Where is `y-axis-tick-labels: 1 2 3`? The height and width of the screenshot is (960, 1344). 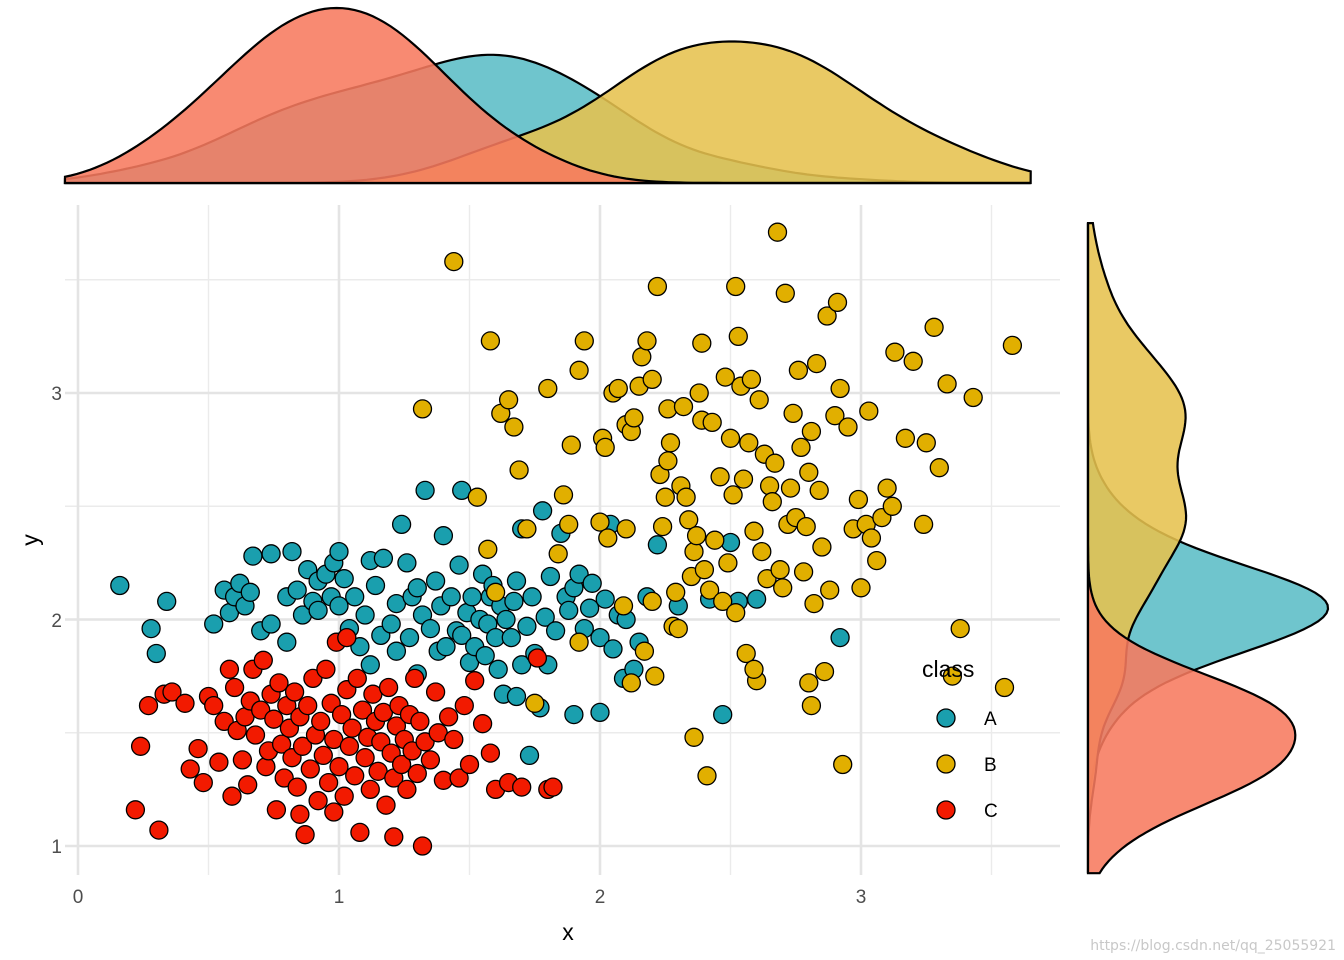
y-axis-tick-labels: 1 2 3 is located at coordinates (56, 621).